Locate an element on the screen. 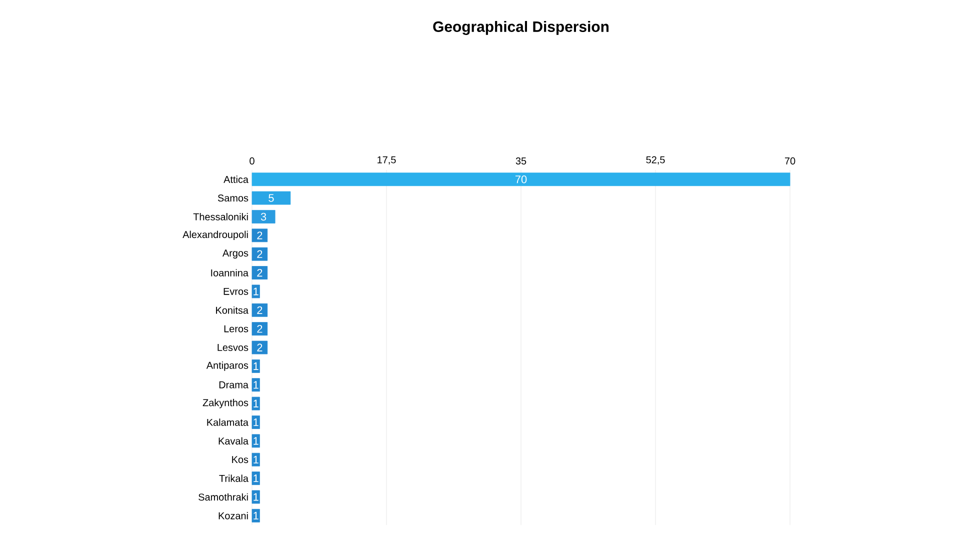 Image resolution: width=955 pixels, height=552 pixels. y-tick-label: Thessaloniki is located at coordinates (220, 216).